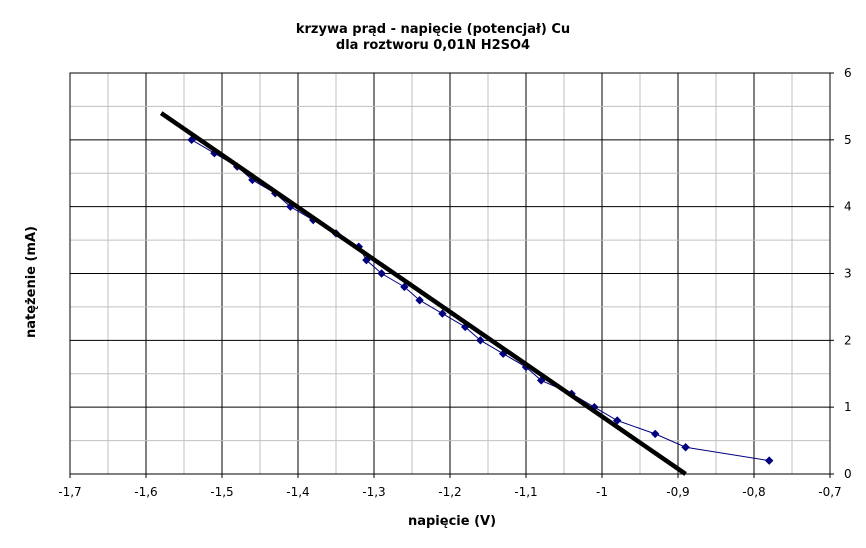 This screenshot has width=866, height=548. What do you see at coordinates (433, 29) in the screenshot?
I see `chart-title-line-1: krzywa prąd - napięcie (potencjał) Cu` at bounding box center [433, 29].